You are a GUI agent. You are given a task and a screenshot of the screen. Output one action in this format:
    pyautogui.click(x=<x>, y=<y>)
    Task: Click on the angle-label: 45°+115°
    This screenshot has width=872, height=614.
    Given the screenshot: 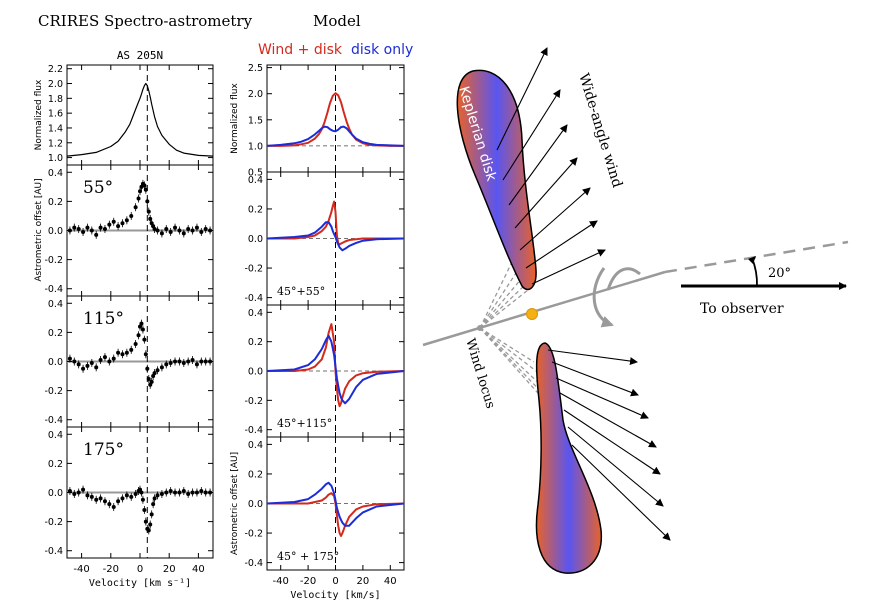 What is the action you would take?
    pyautogui.click(x=304, y=423)
    